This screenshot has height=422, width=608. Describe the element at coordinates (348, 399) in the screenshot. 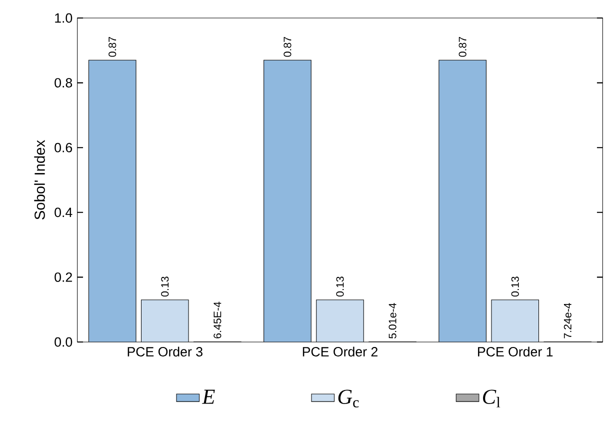

I see `legend-label: G$_{c}$` at that location.